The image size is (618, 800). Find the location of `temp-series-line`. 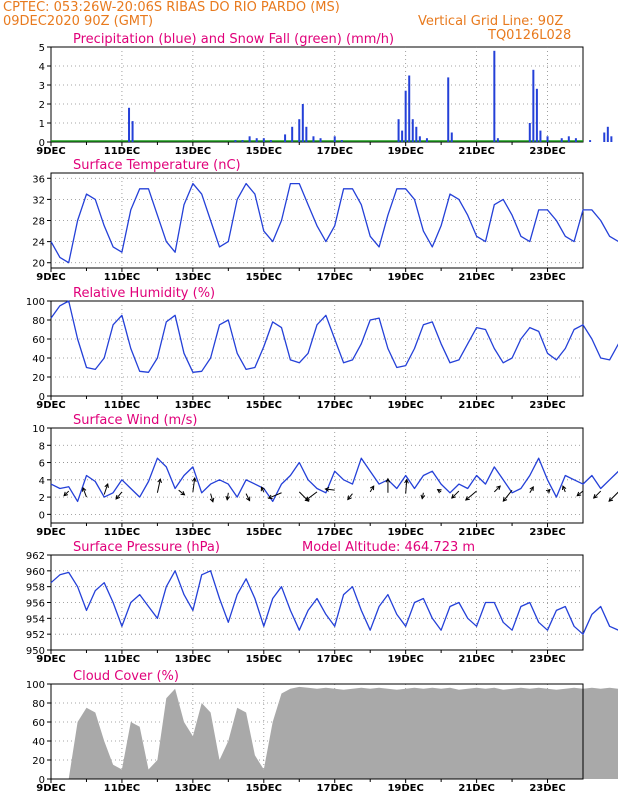

temp-series-line is located at coordinates (334, 223).